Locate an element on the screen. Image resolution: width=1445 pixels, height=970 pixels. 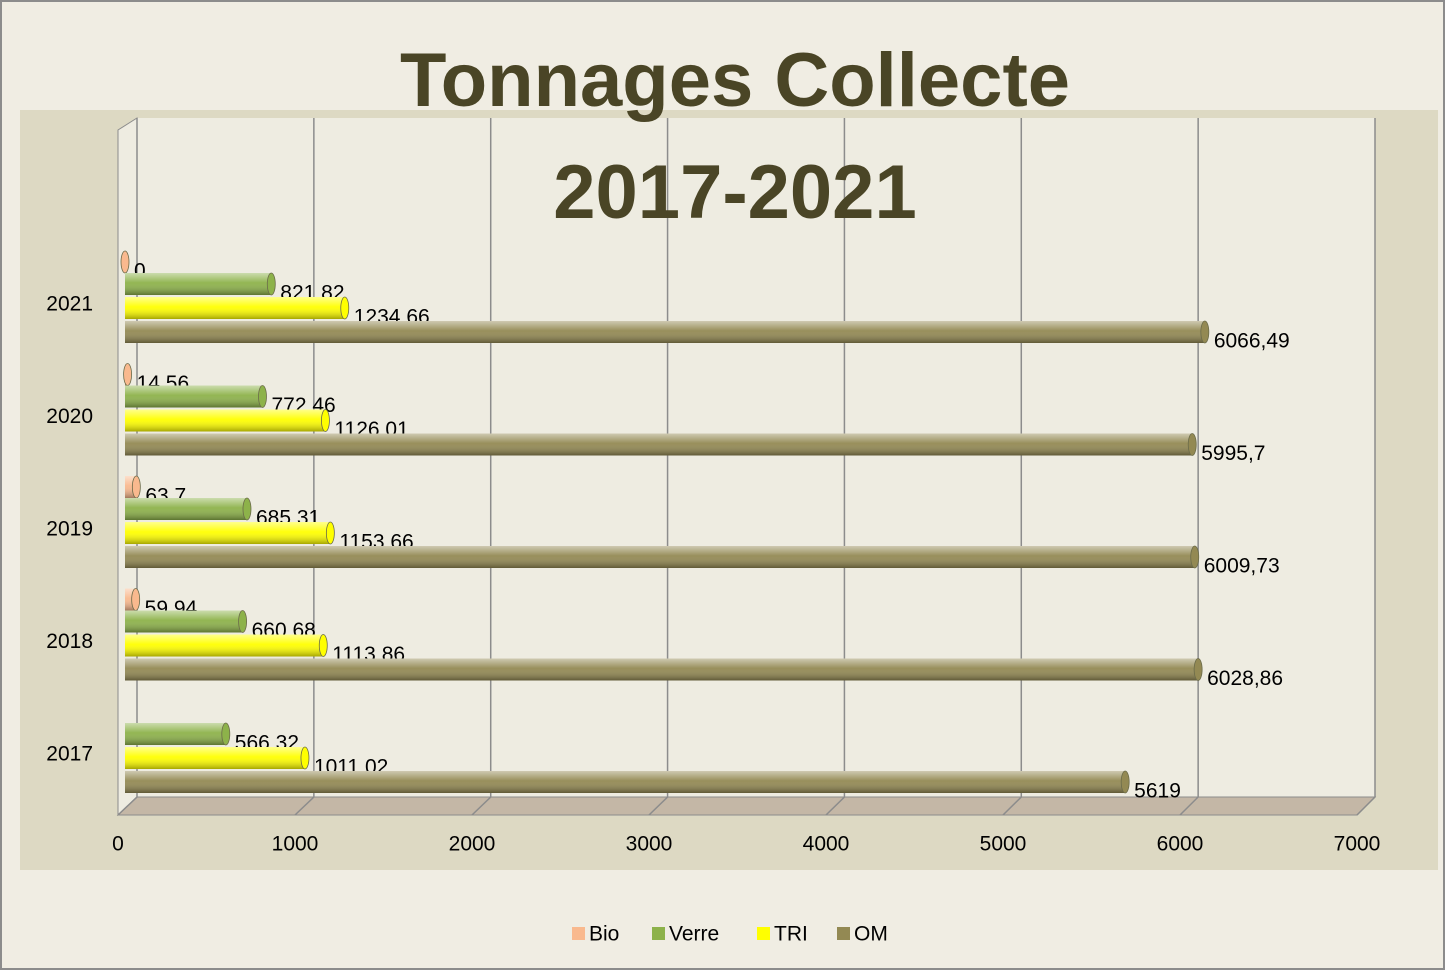
legend-label: TRI is located at coordinates (791, 934).